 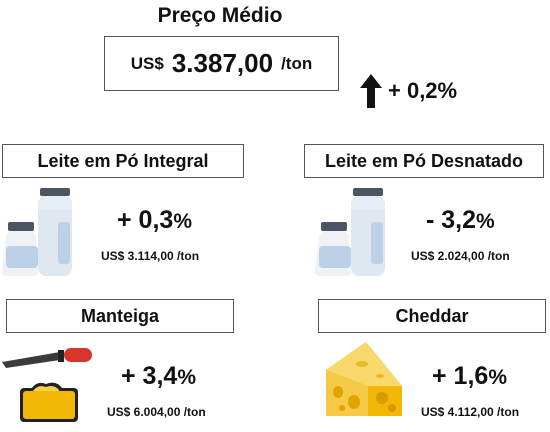 I want to click on average-price-currency: US$, so click(x=147, y=63).